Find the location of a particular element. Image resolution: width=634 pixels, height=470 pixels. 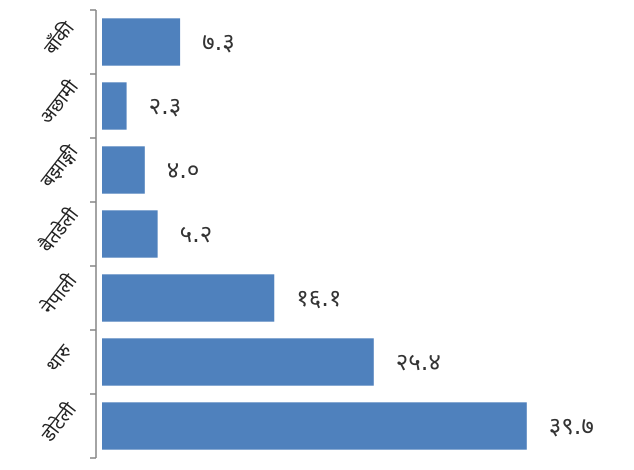

category-axis is located at coordinates (93, 234).